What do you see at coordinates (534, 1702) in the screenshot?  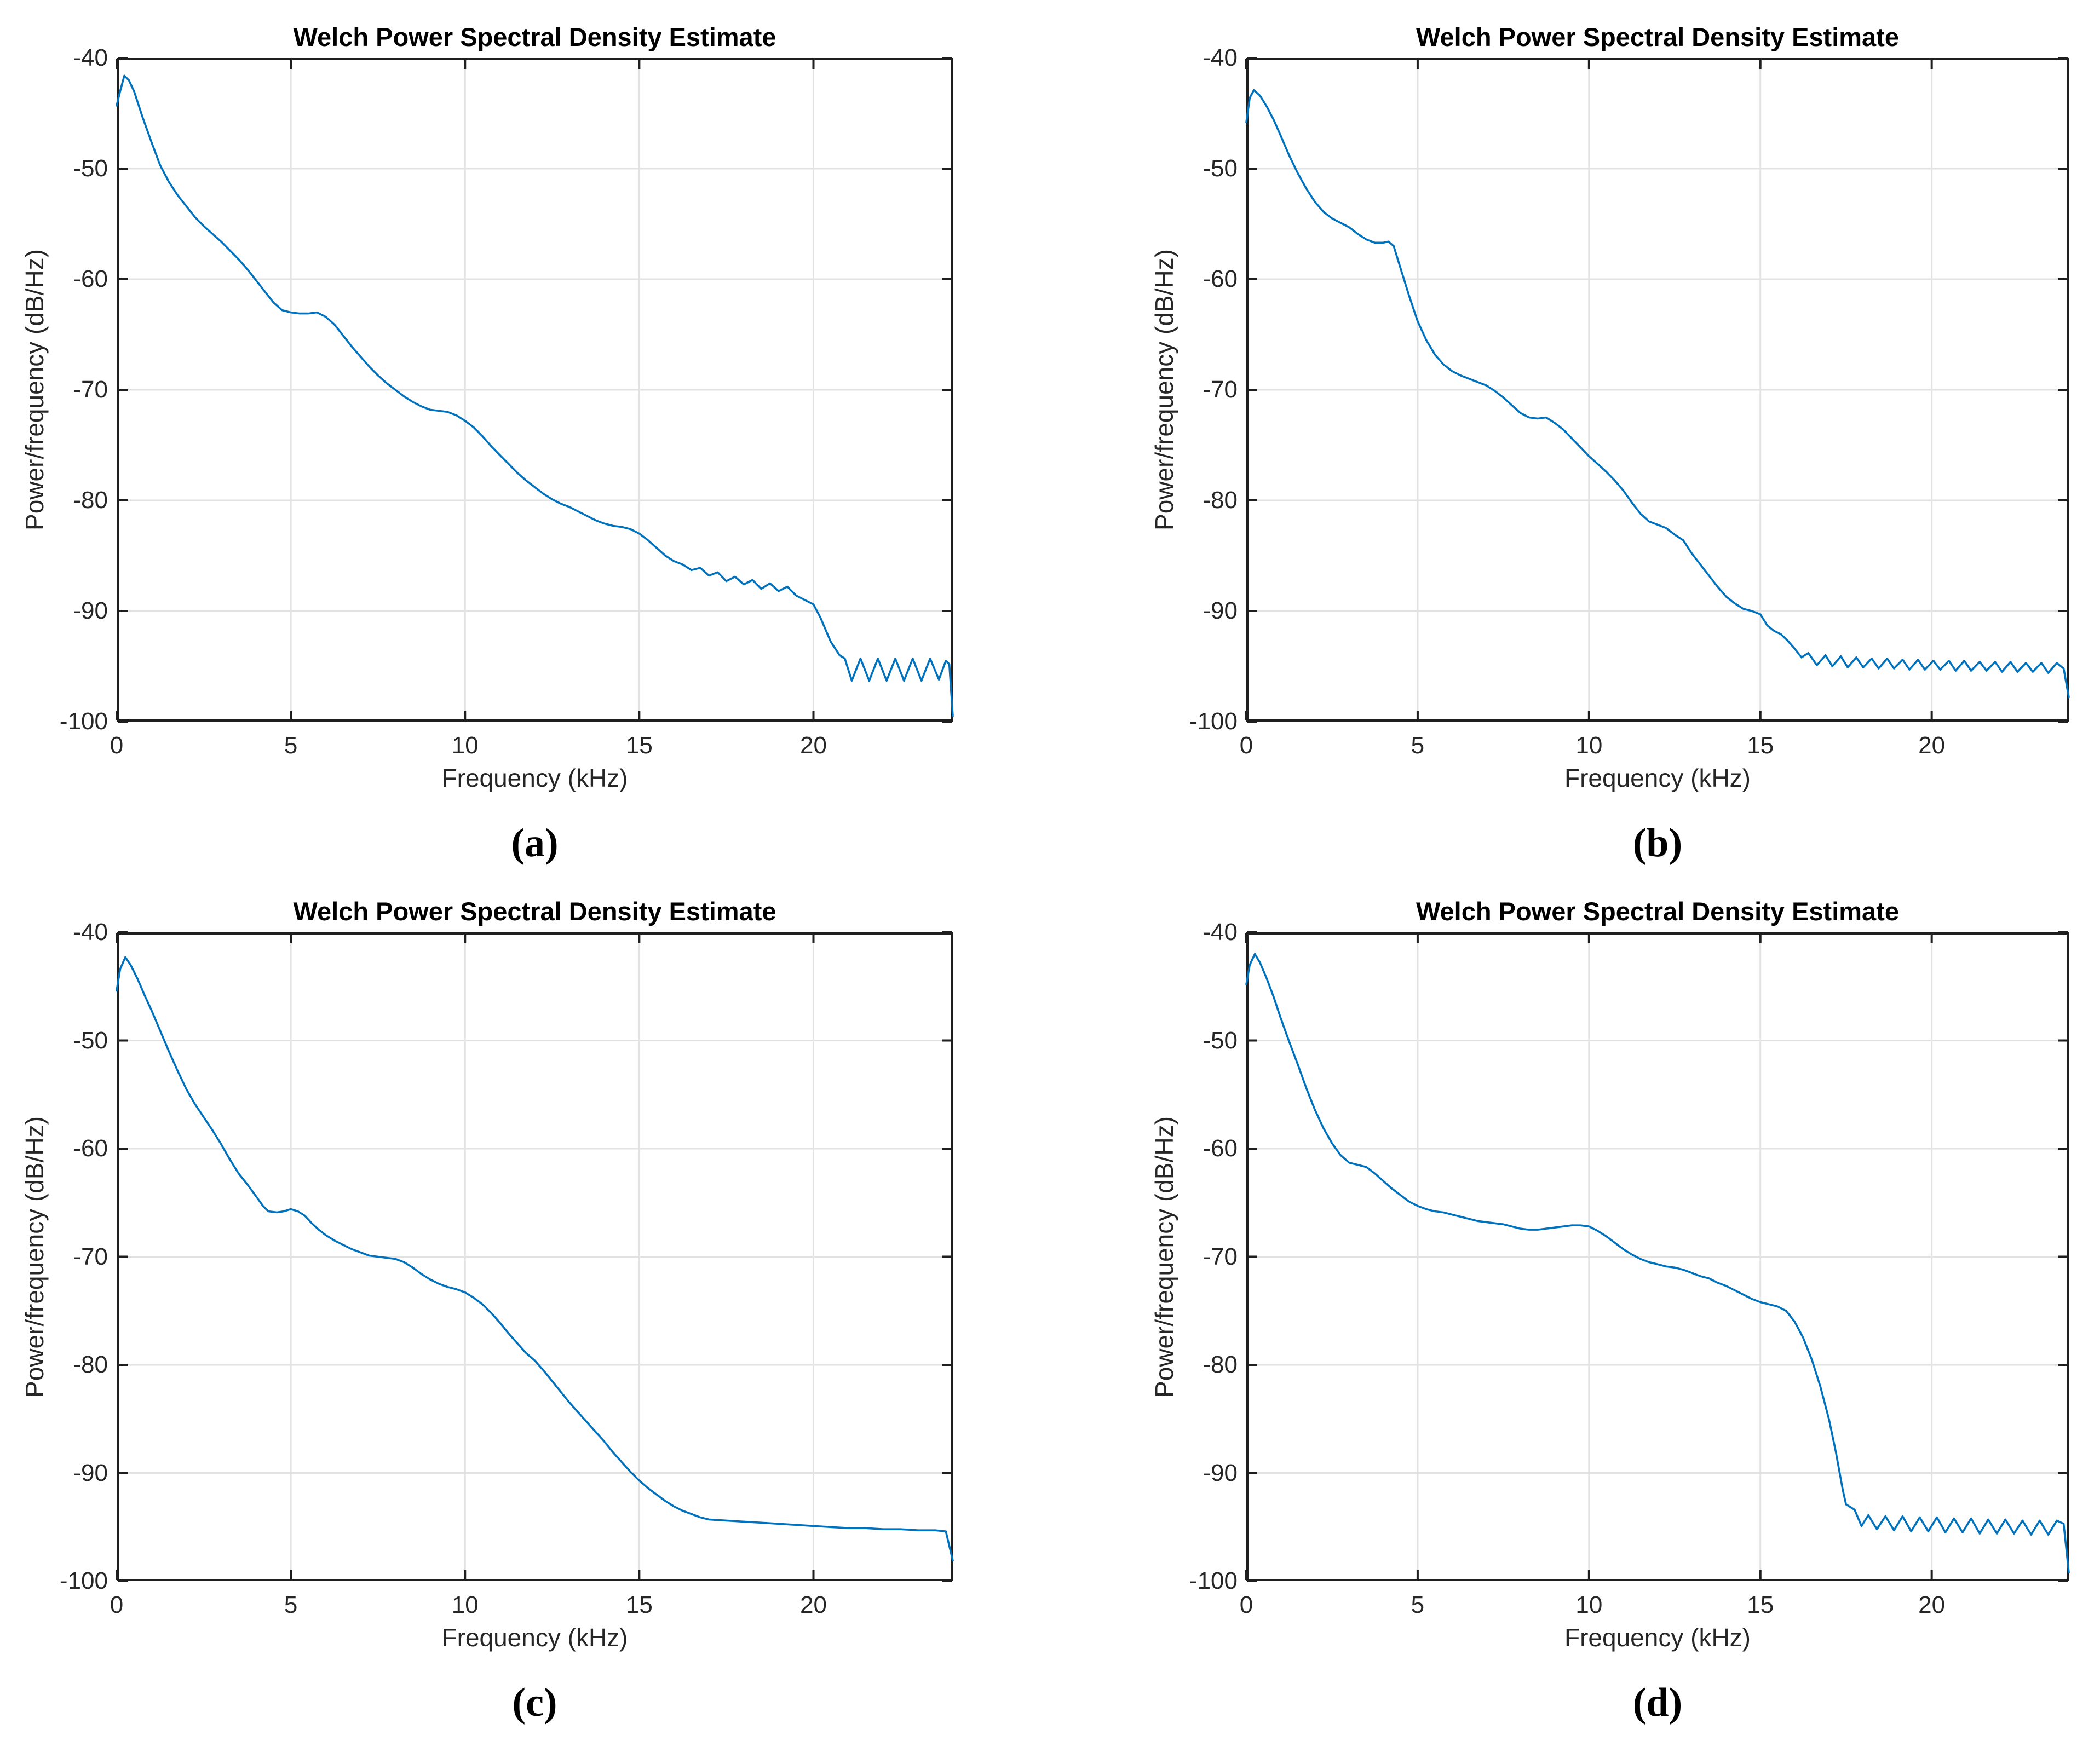 I see `subfigure-caption: (c)` at bounding box center [534, 1702].